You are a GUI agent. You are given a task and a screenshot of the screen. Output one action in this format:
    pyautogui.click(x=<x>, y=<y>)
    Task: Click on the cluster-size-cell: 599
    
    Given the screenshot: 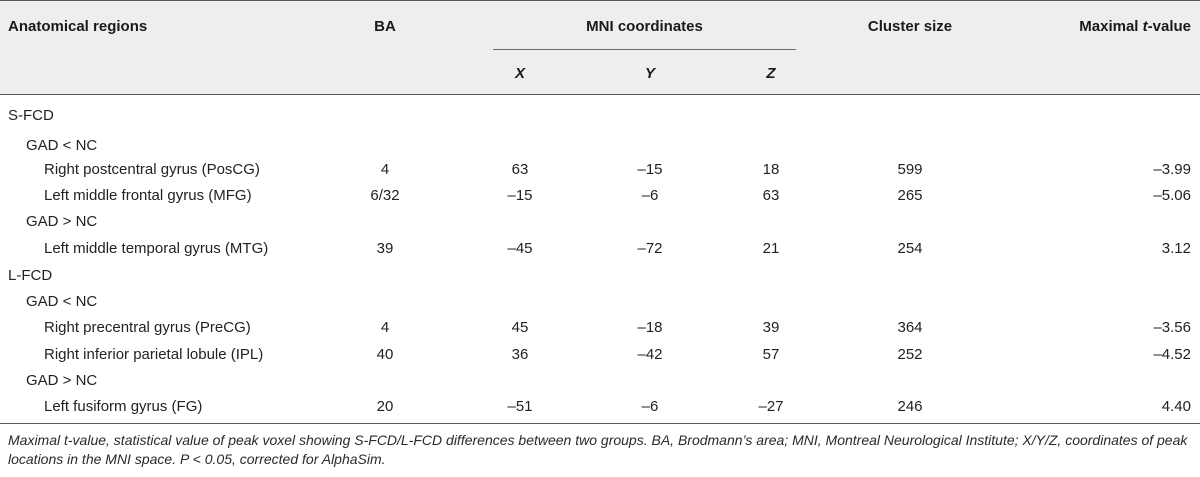 What is the action you would take?
    pyautogui.click(x=910, y=169)
    